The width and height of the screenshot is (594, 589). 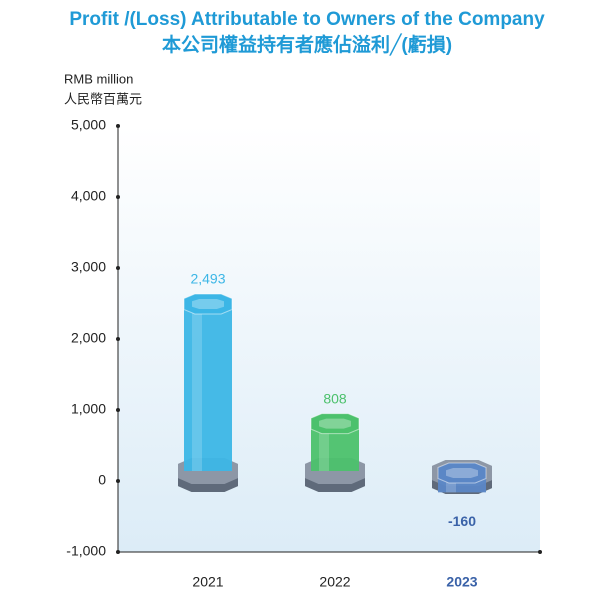 What do you see at coordinates (86, 551) in the screenshot?
I see `y-tick-label: -1,000` at bounding box center [86, 551].